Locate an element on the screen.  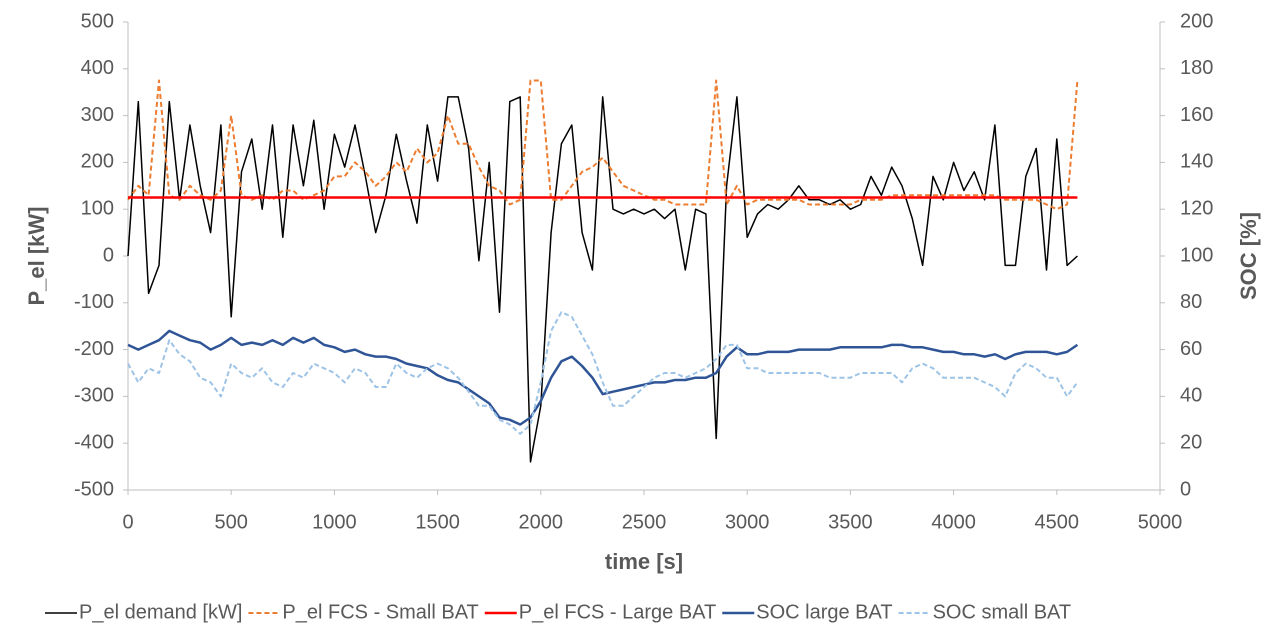
y2-tick-label: 80 is located at coordinates (1191, 302).